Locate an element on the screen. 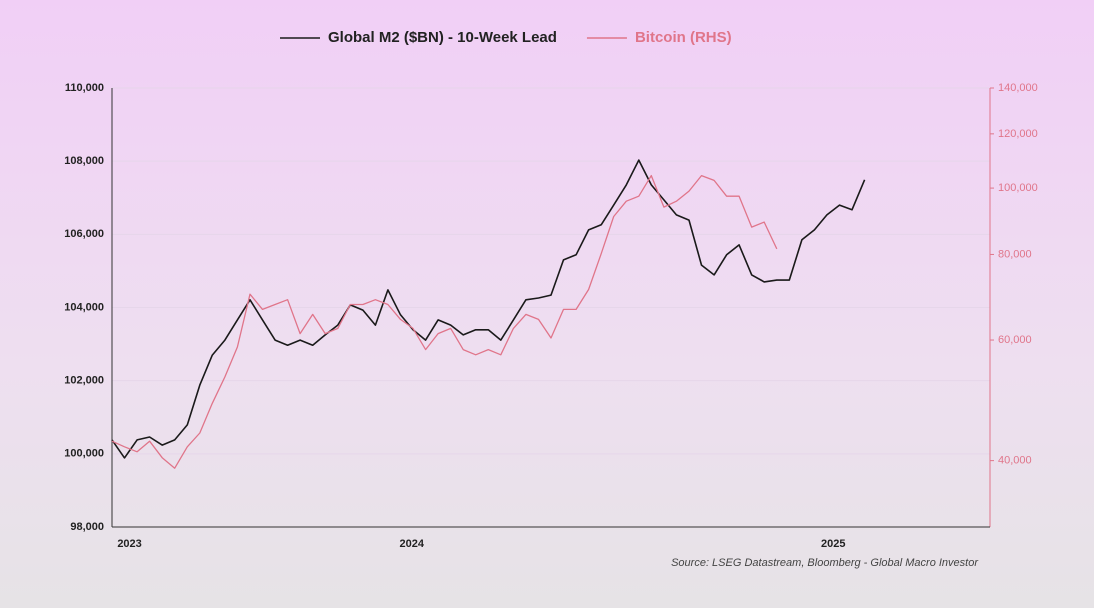 The width and height of the screenshot is (1094, 608). x-tick-label: 2024 is located at coordinates (412, 544).